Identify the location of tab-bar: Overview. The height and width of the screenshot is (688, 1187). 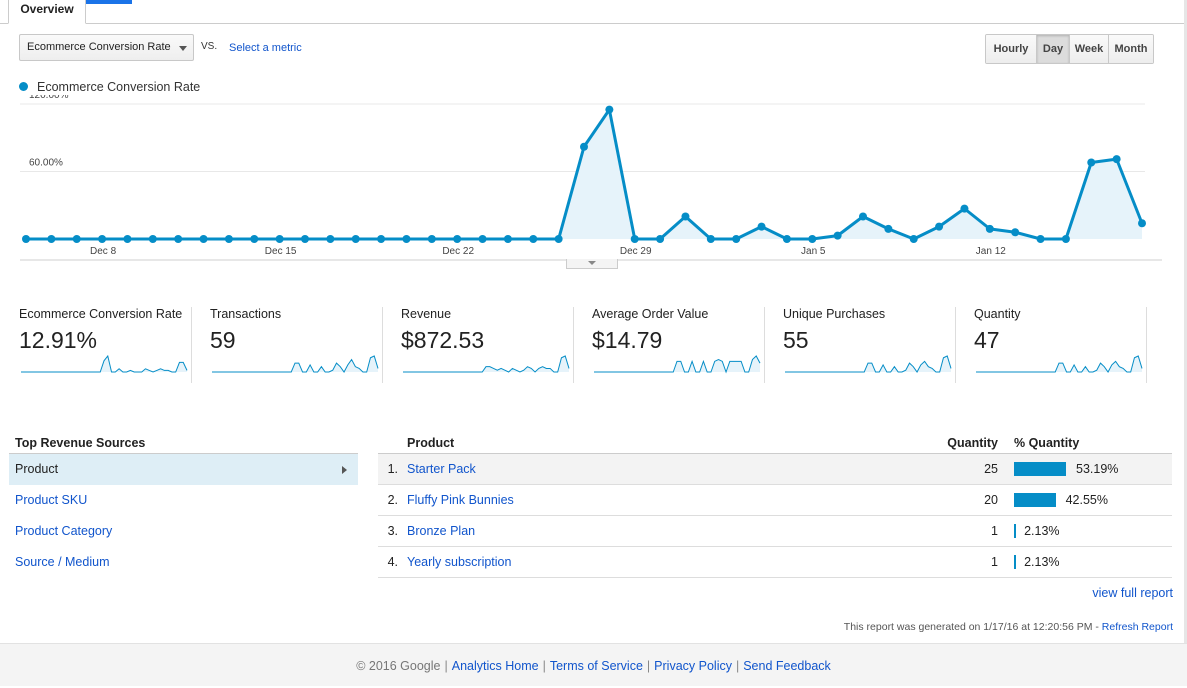
(593, 12).